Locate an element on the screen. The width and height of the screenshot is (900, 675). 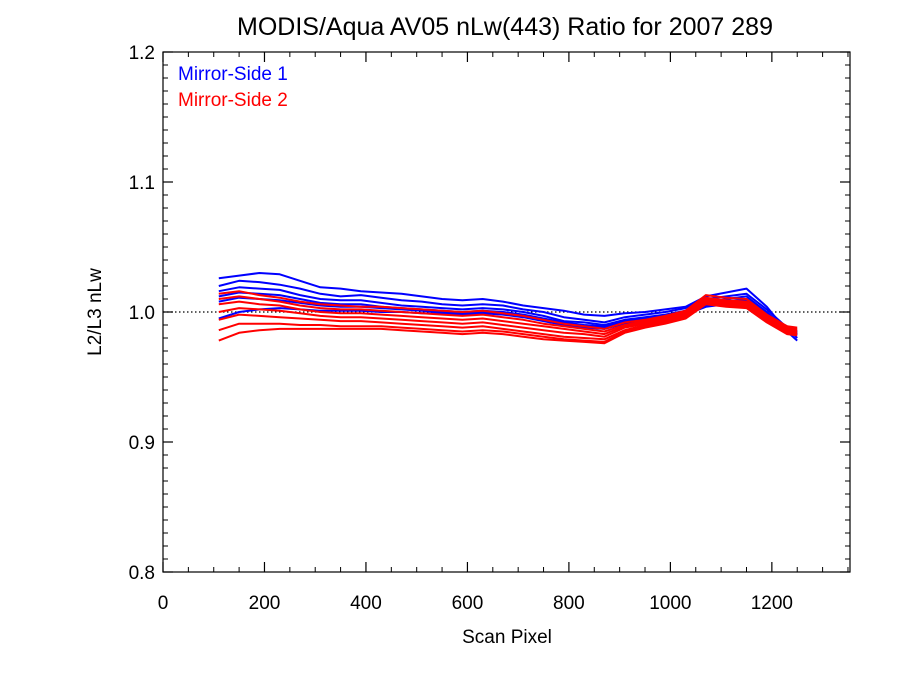
x-tick-label: 1000 is located at coordinates (670, 603).